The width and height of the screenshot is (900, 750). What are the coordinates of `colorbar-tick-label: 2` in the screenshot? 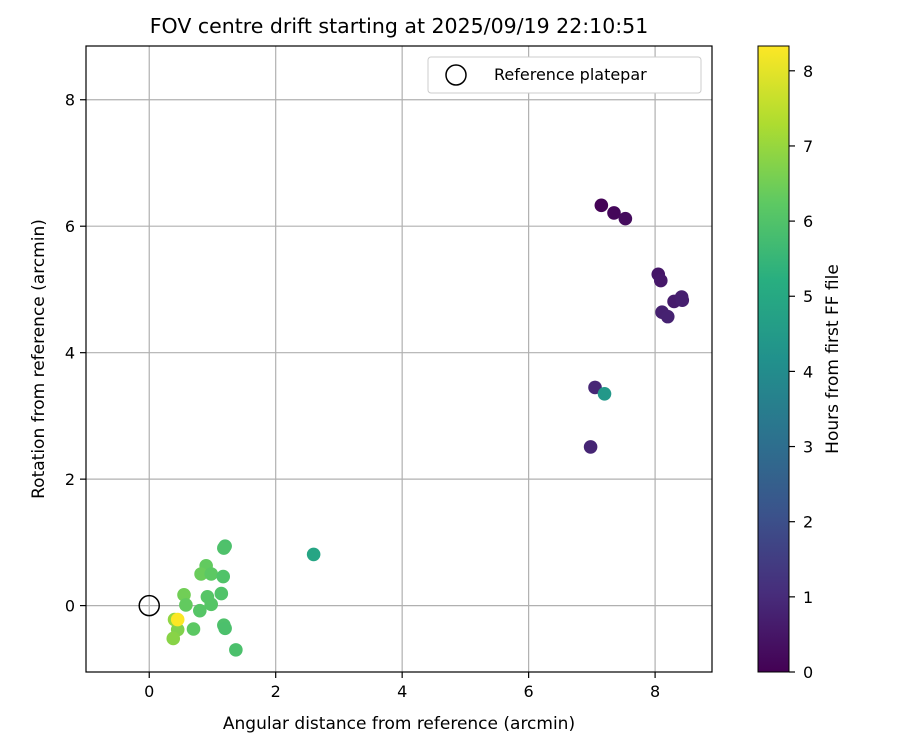 It's located at (808, 522).